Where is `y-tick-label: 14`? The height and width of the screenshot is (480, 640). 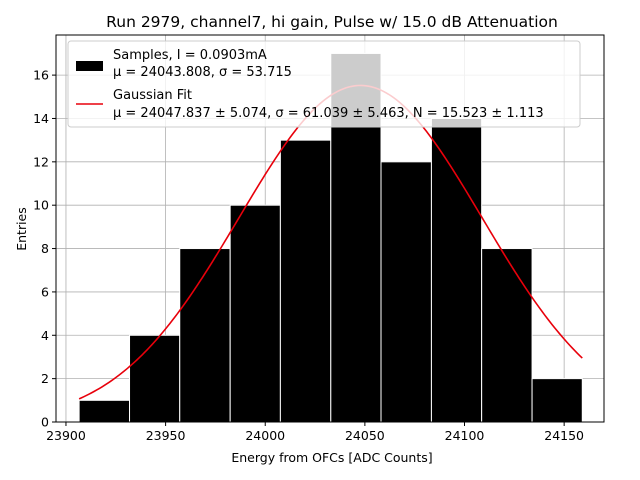
y-tick-label: 14 is located at coordinates (41, 118).